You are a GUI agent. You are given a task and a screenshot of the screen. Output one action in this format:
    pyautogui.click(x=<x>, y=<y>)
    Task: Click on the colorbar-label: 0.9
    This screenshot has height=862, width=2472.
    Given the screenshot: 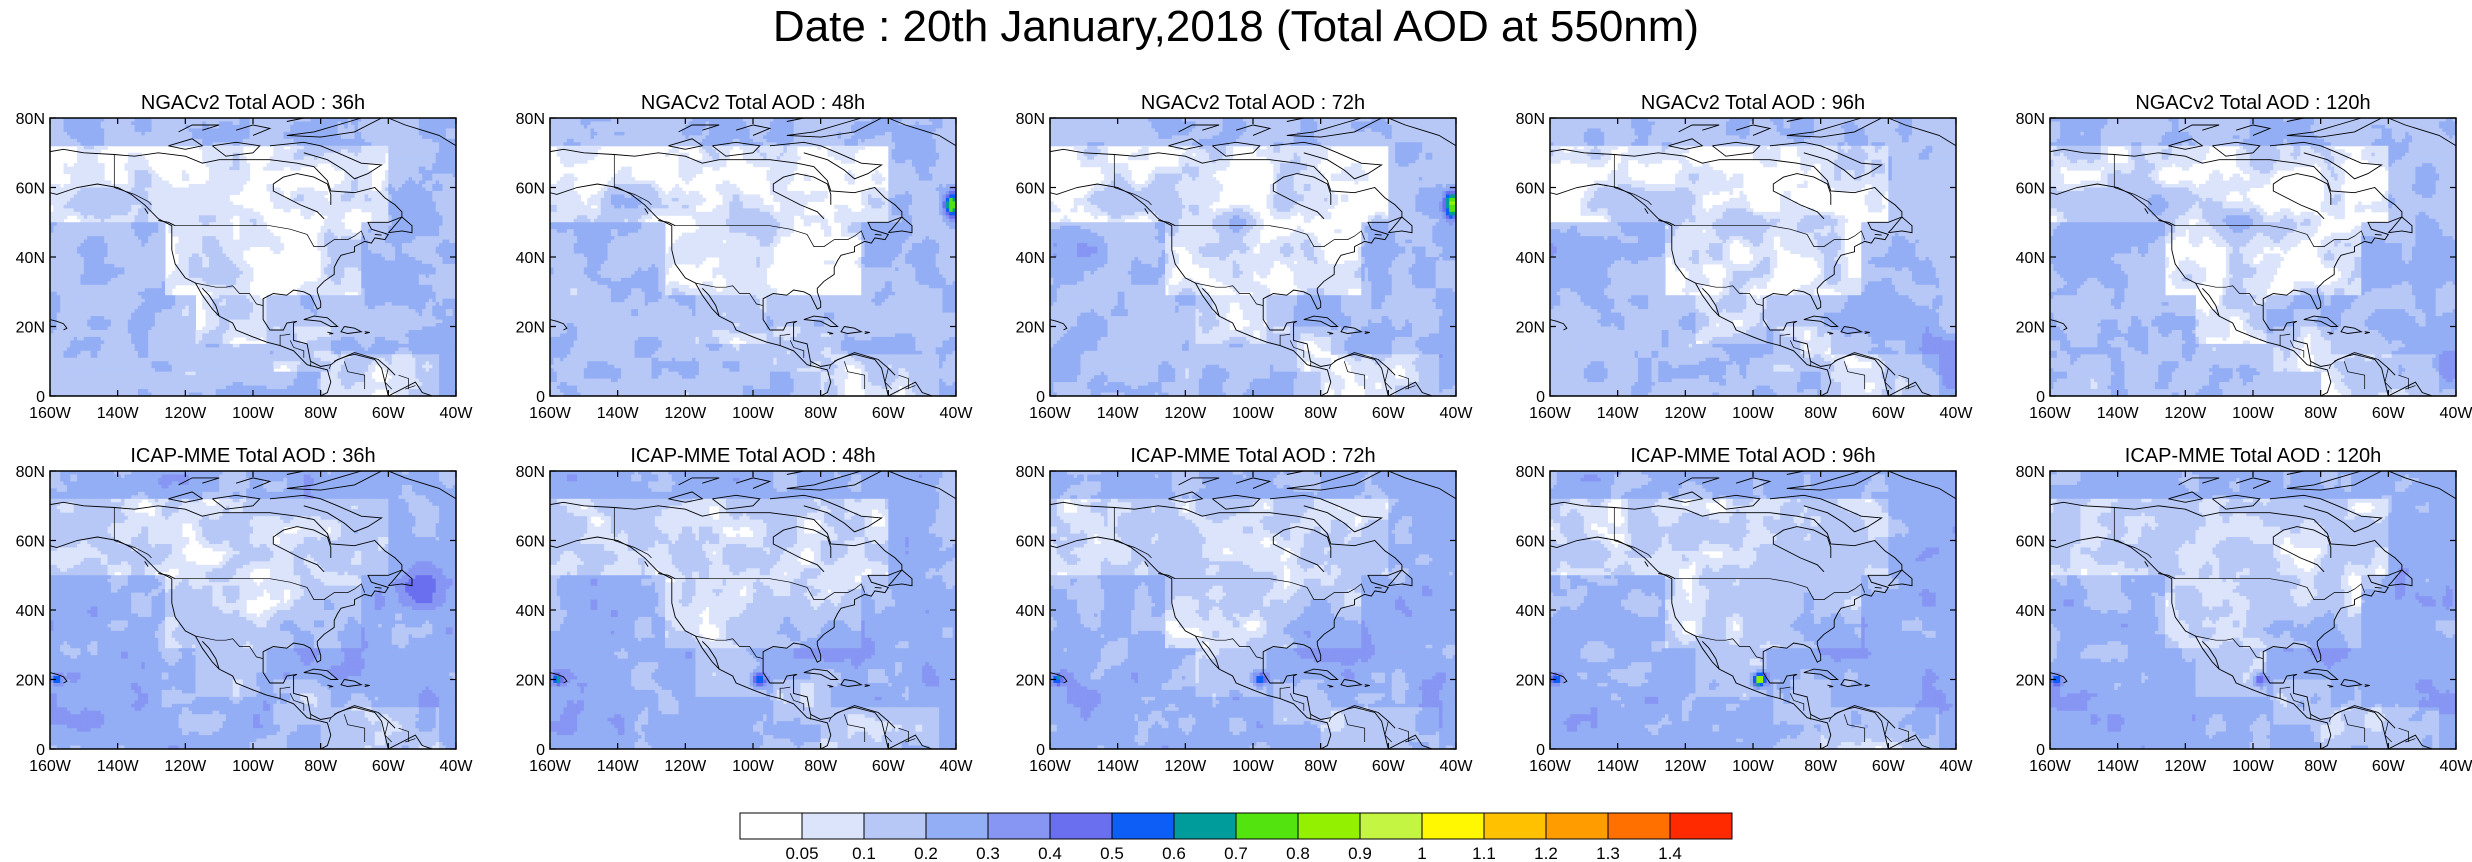 What is the action you would take?
    pyautogui.click(x=1360, y=853)
    